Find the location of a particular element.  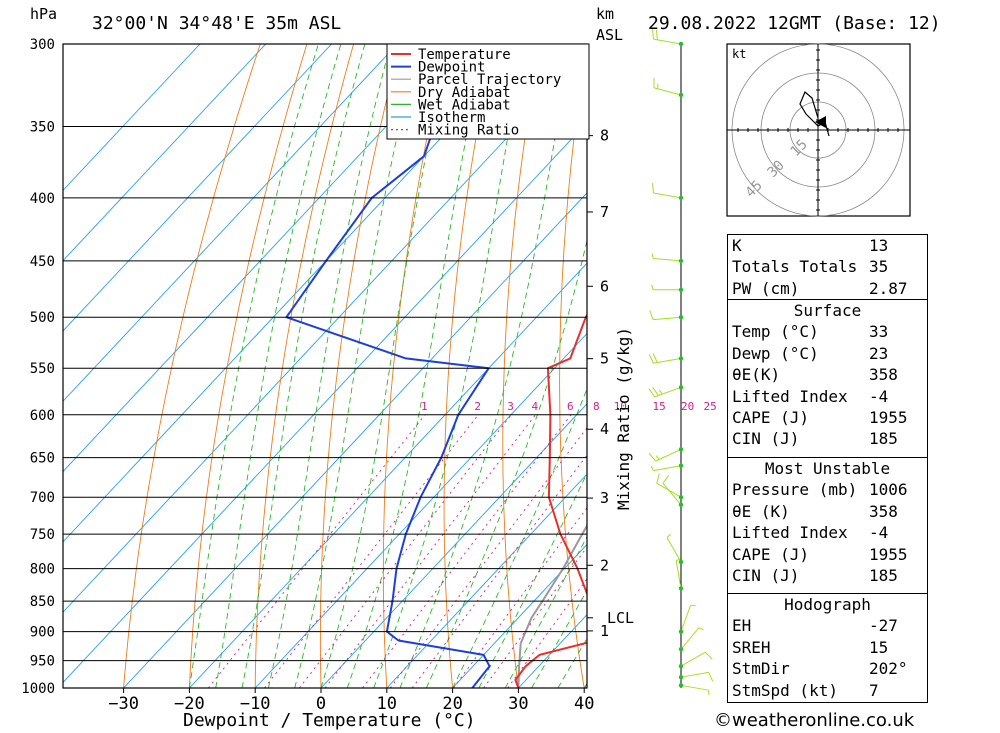

km-tick-label: 6 is located at coordinates (604, 286).